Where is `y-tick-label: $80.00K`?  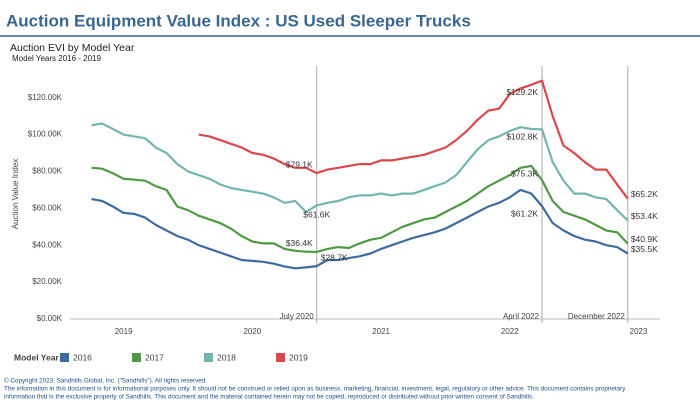 y-tick-label: $80.00K is located at coordinates (47, 171).